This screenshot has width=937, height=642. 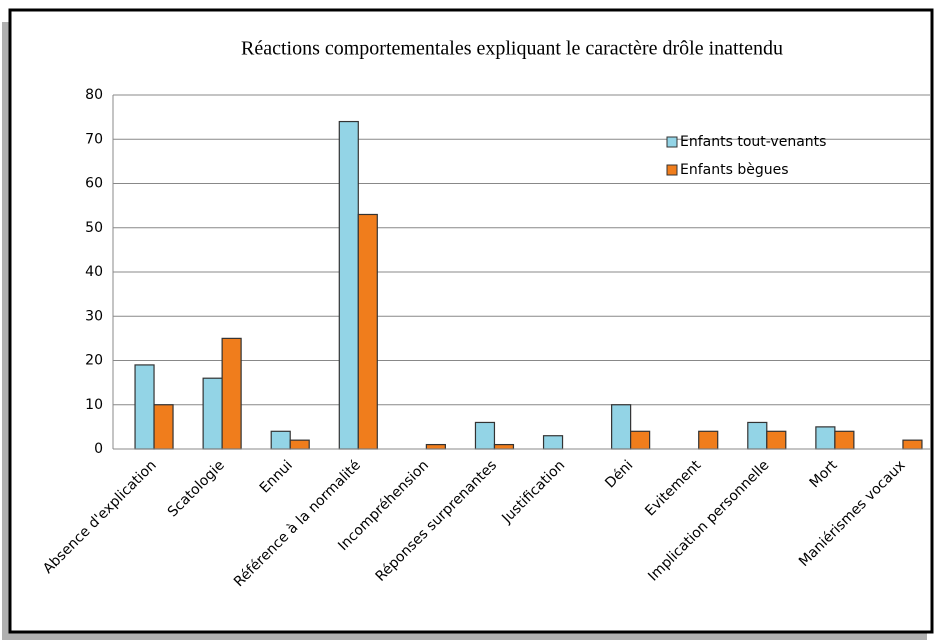 I want to click on y-tick-label: 40, so click(x=94, y=272).